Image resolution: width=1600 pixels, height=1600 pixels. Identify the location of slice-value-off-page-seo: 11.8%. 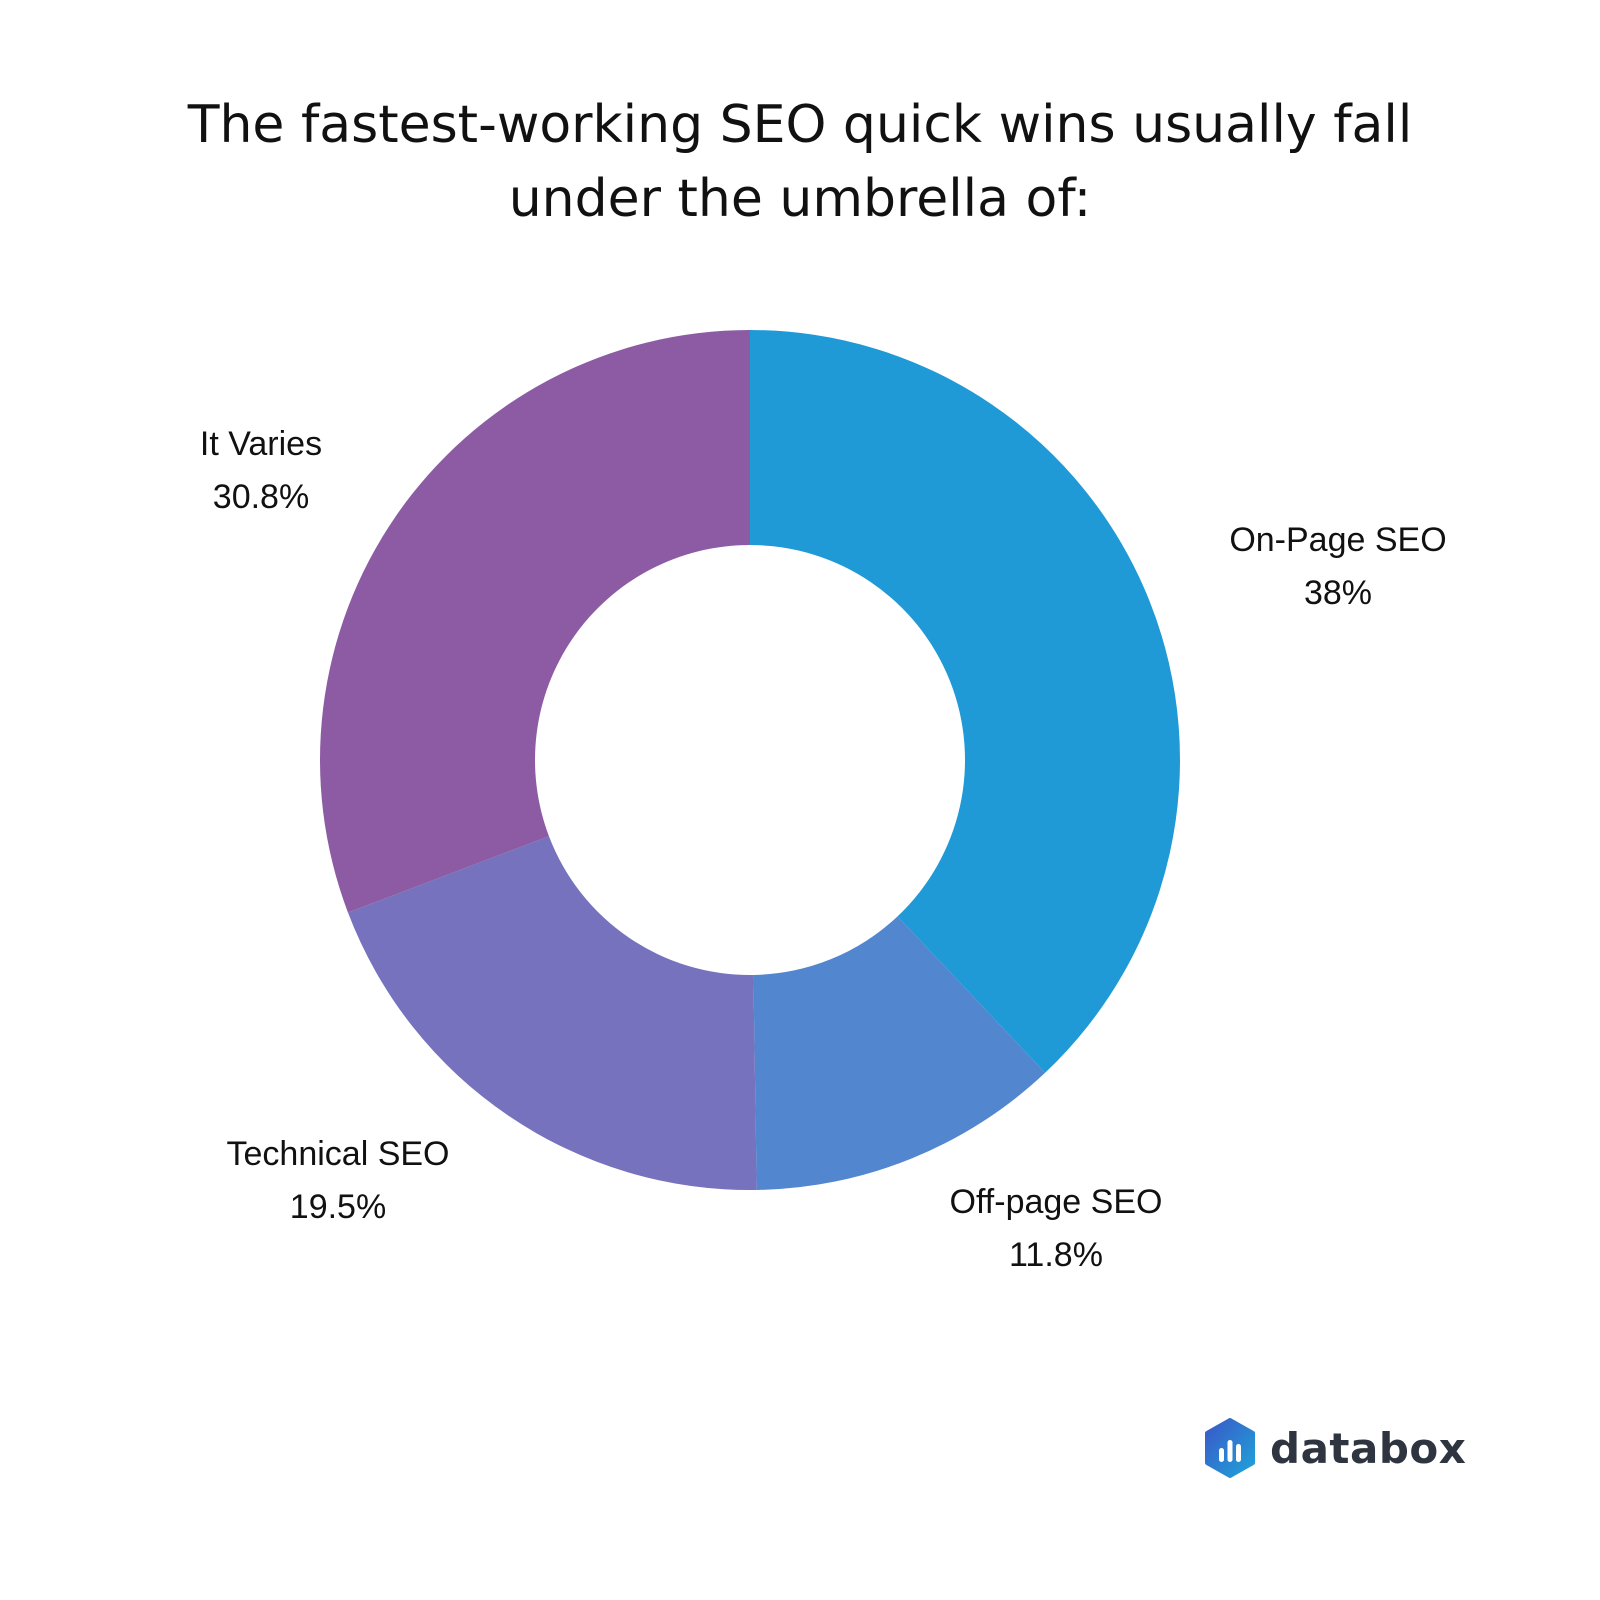
(1056, 1255).